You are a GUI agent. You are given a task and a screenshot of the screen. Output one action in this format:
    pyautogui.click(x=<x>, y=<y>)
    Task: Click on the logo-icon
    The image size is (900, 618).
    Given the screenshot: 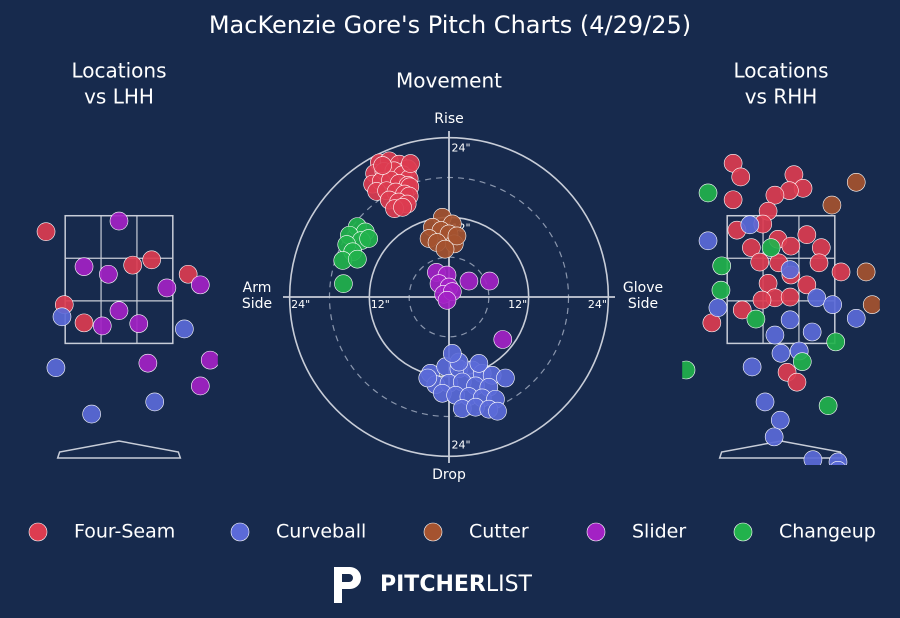 What is the action you would take?
    pyautogui.click(x=347, y=585)
    